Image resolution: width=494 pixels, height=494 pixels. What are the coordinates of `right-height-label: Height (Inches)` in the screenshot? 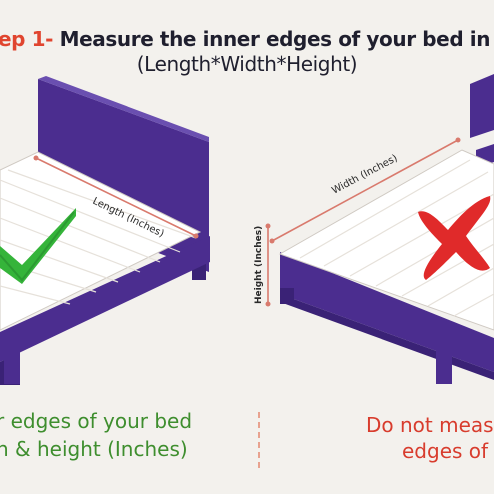 It's located at (259, 265).